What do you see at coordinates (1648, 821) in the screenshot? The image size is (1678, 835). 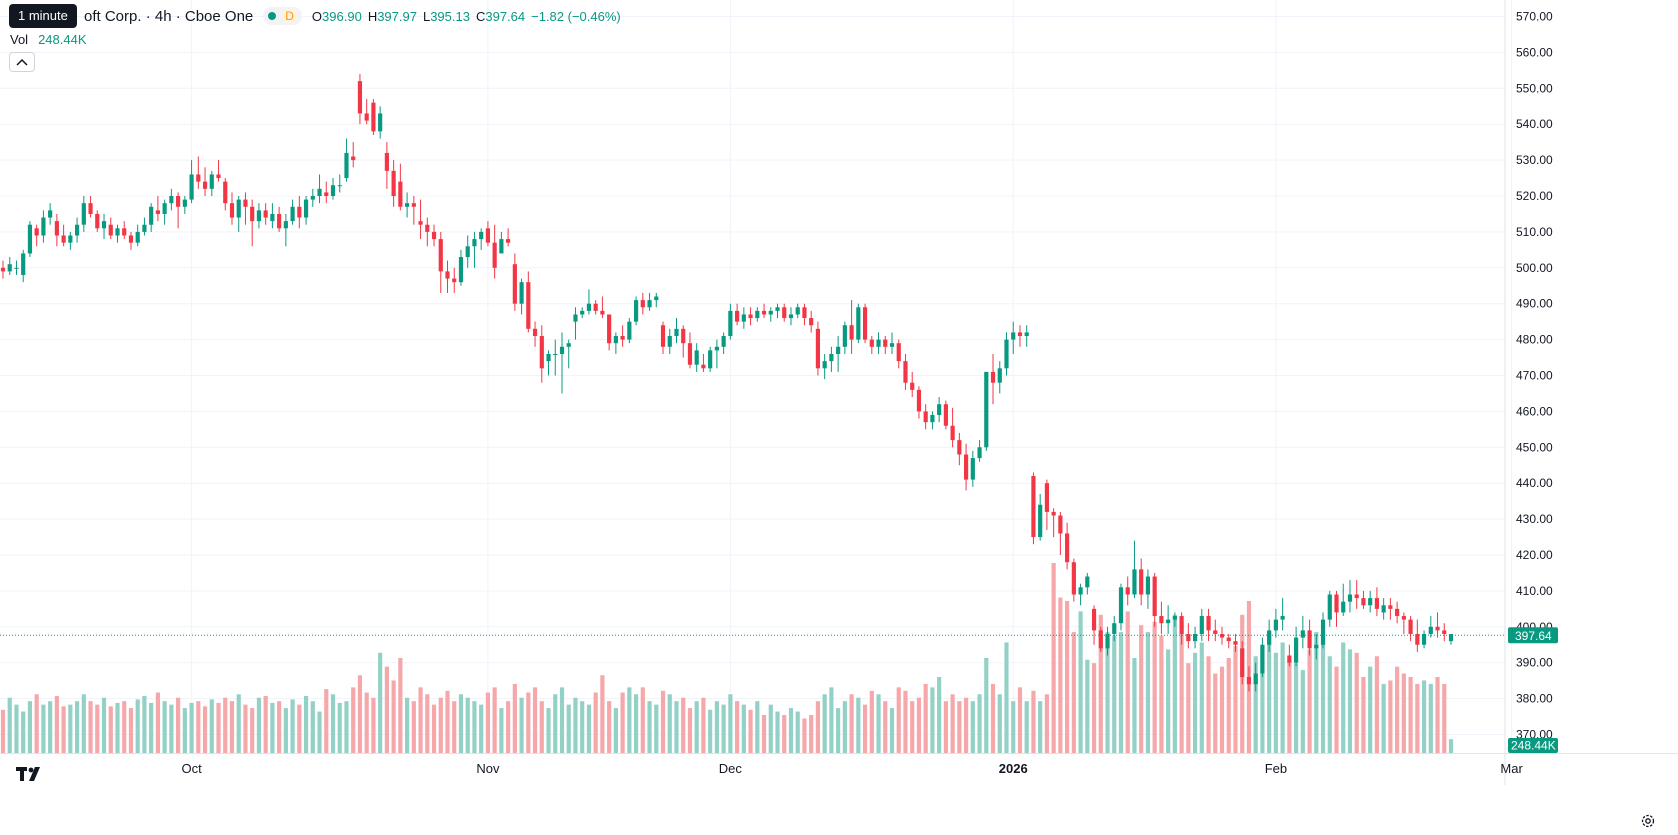 I see `settings-gear-icon` at bounding box center [1648, 821].